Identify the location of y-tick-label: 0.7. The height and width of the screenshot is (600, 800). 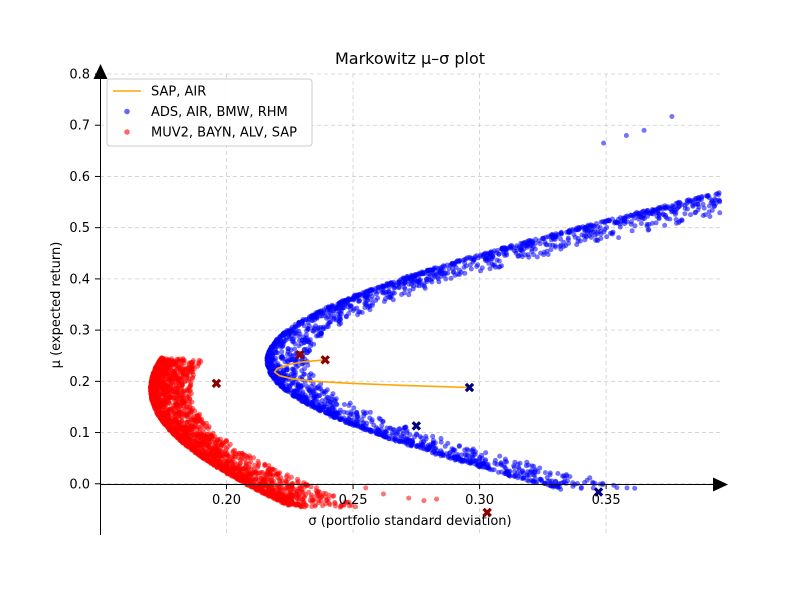
(79, 126).